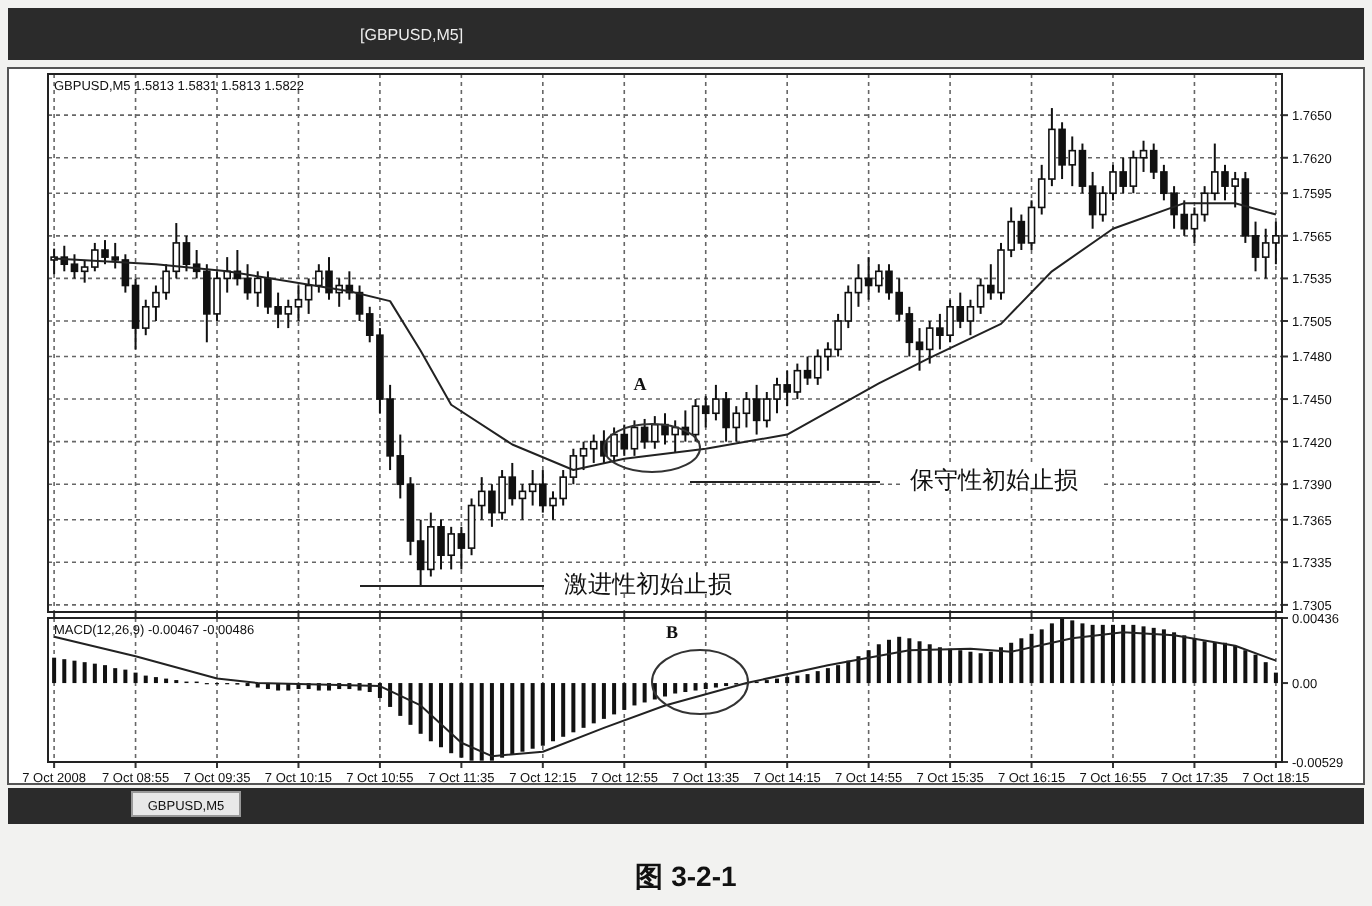 The image size is (1372, 906). What do you see at coordinates (994, 480) in the screenshot?
I see `annotation: 保守性初始止损` at bounding box center [994, 480].